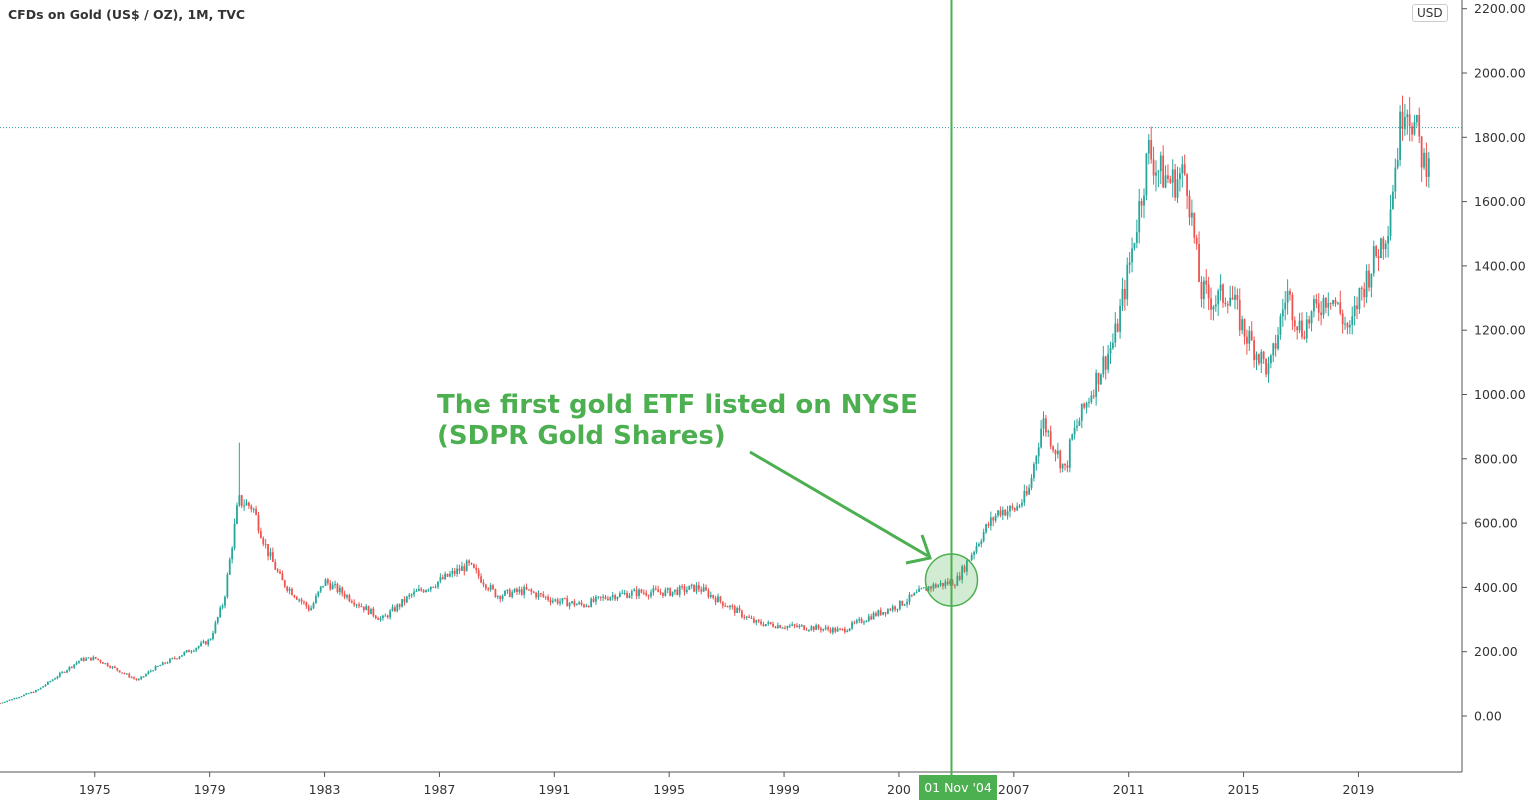 This screenshot has height=807, width=1536. Describe the element at coordinates (1430, 13) in the screenshot. I see `currency-button: USD` at that location.